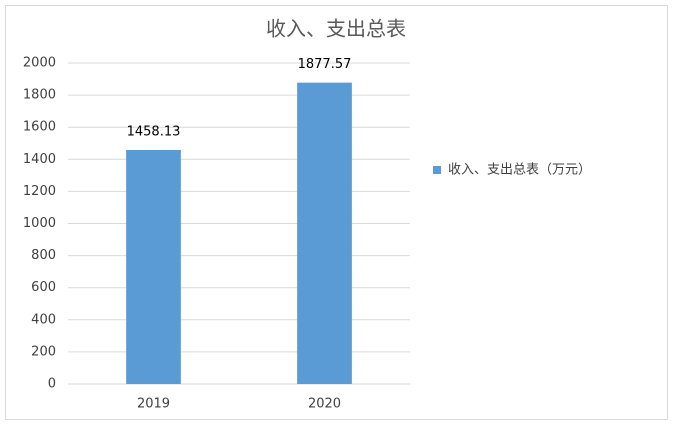 The image size is (673, 430). Describe the element at coordinates (39, 191) in the screenshot. I see `y-tick-label: 1200` at that location.